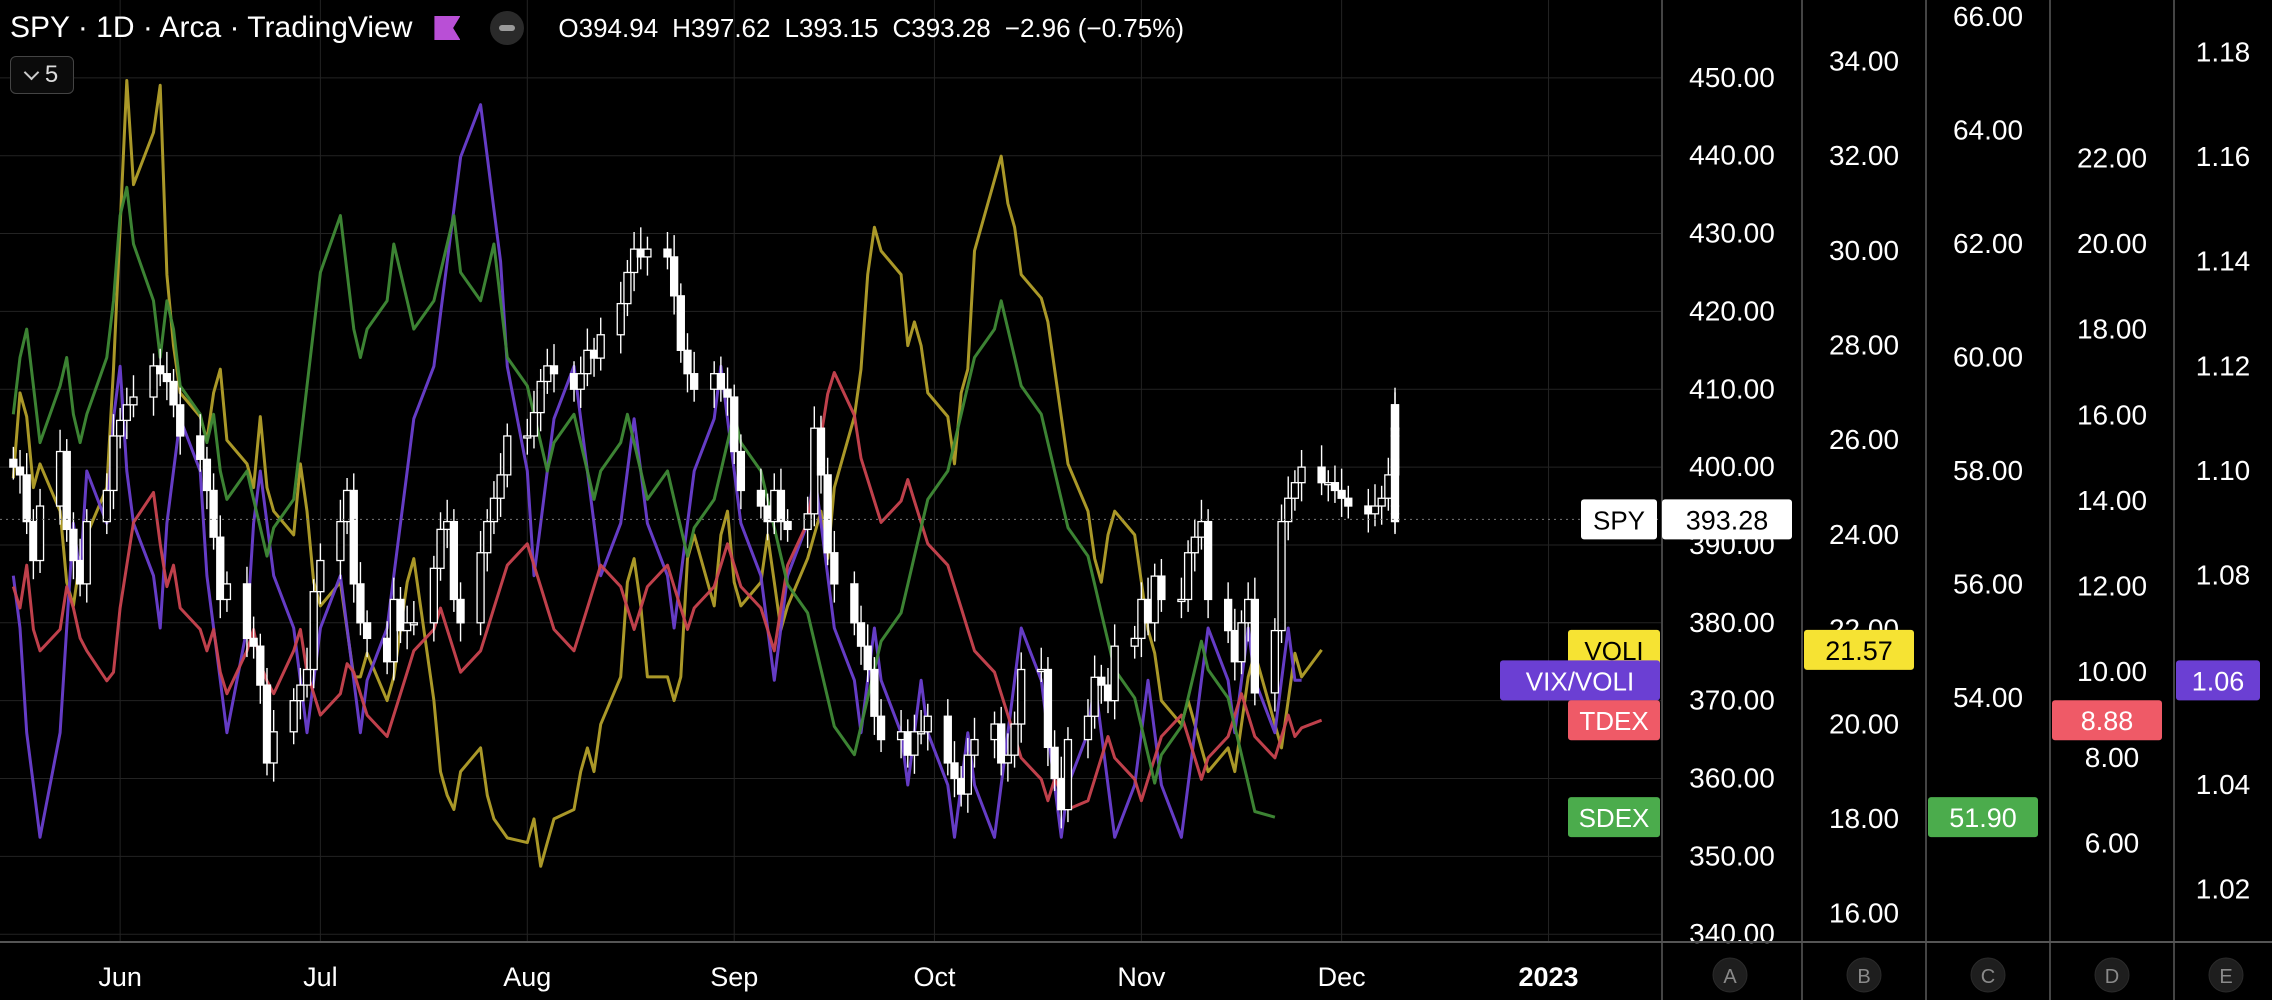 This screenshot has width=2272, height=1000. Describe the element at coordinates (1864, 155) in the screenshot. I see `axis-tick-label: 32.00` at that location.